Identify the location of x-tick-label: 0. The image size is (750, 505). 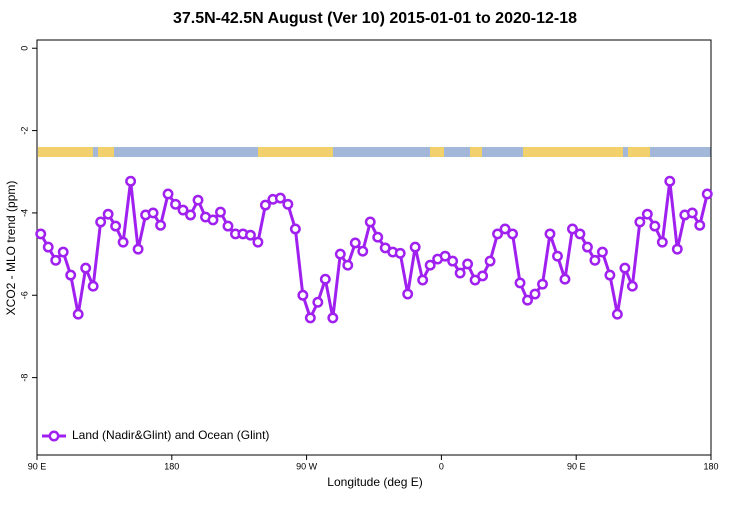
(441, 466).